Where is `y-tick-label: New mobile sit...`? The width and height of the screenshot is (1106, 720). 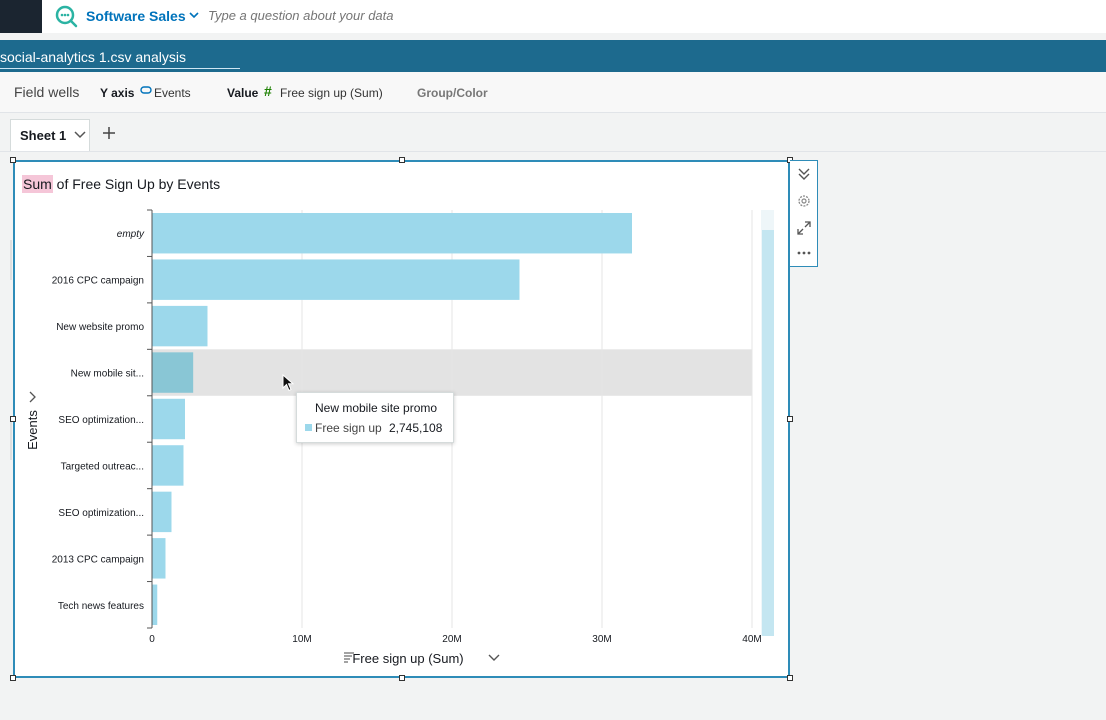
y-tick-label: New mobile sit... is located at coordinates (107, 374).